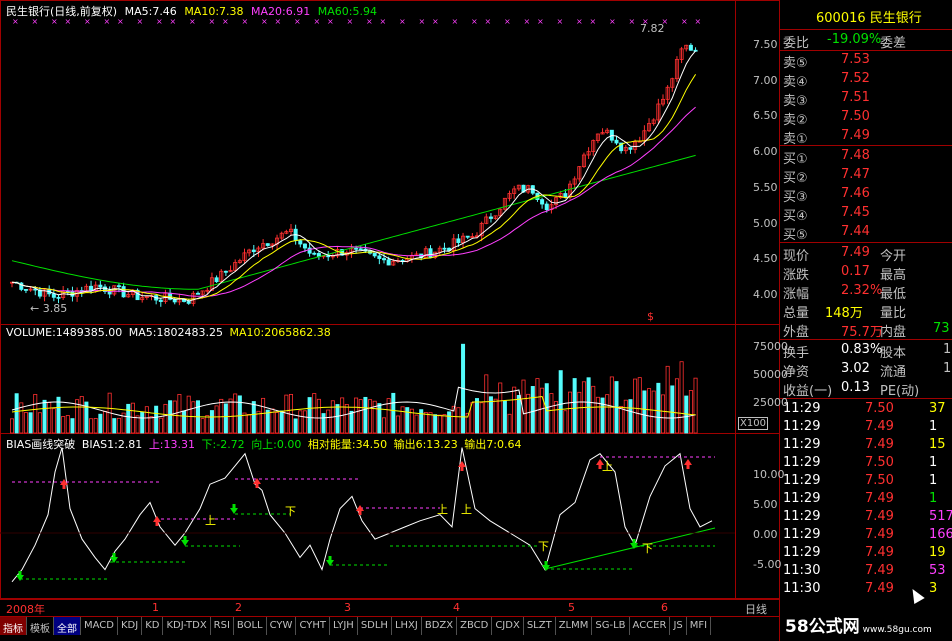 Image resolution: width=952 pixels, height=641 pixels. Describe the element at coordinates (607, 466) in the screenshot. I see `bias-mark-up-4: 上` at that location.